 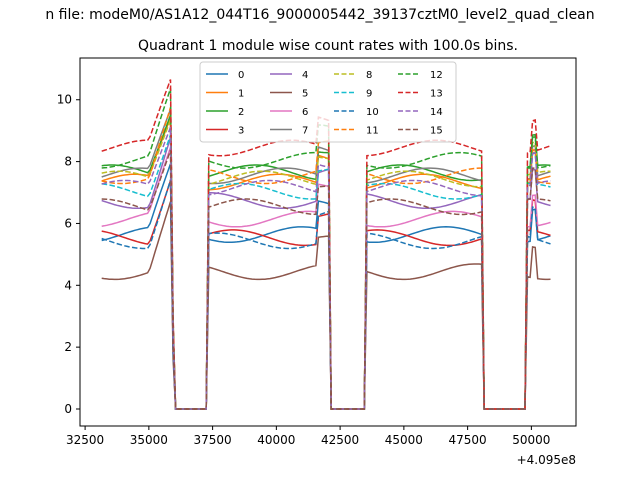 I want to click on legend-label-3: 3, so click(x=241, y=131).